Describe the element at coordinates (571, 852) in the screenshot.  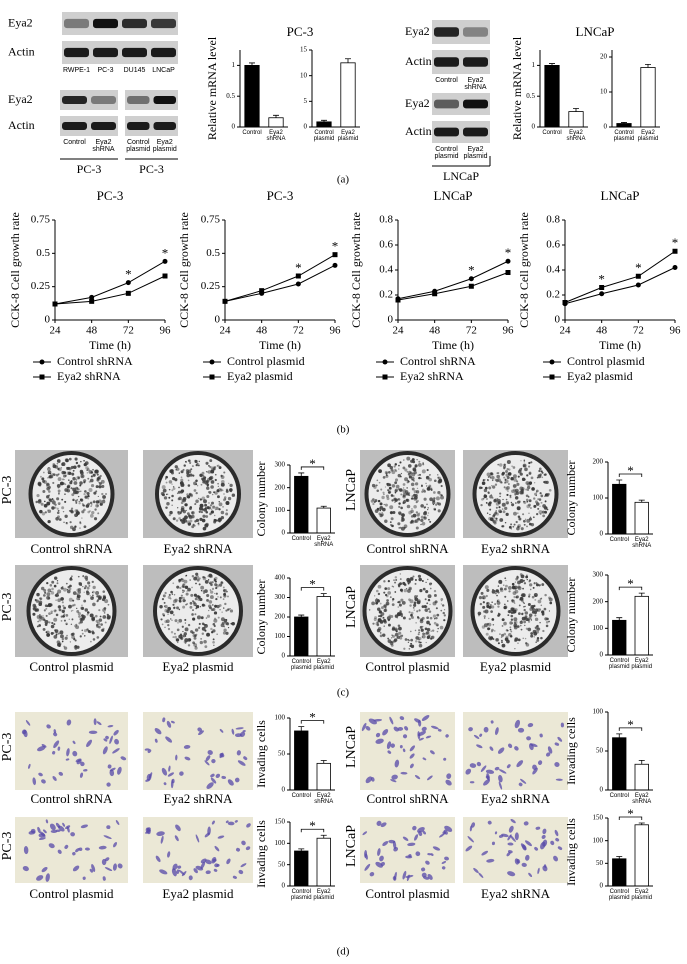
I see `y-axis-label: Invading cells` at that location.